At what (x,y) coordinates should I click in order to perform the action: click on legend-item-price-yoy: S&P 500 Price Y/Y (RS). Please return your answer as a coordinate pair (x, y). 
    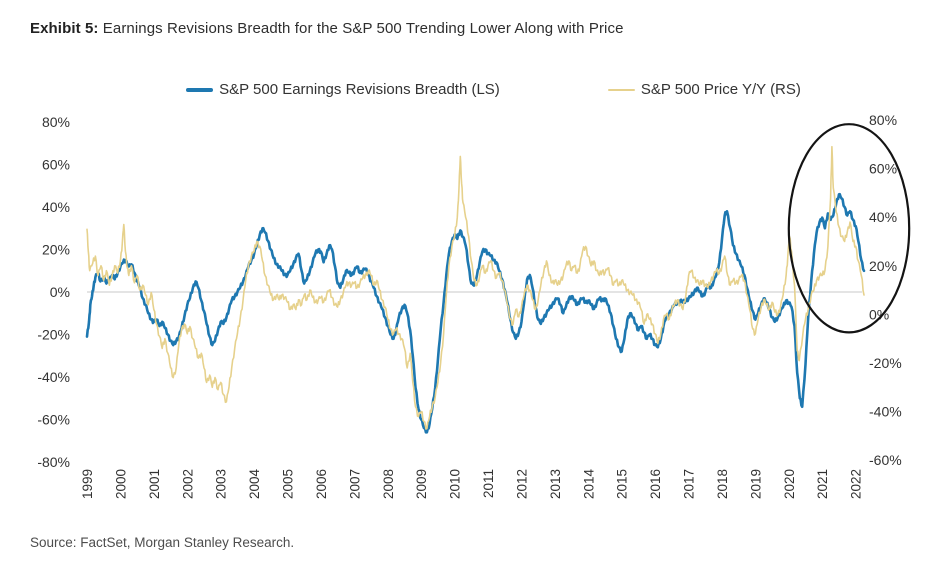
    Looking at the image, I should click on (704, 89).